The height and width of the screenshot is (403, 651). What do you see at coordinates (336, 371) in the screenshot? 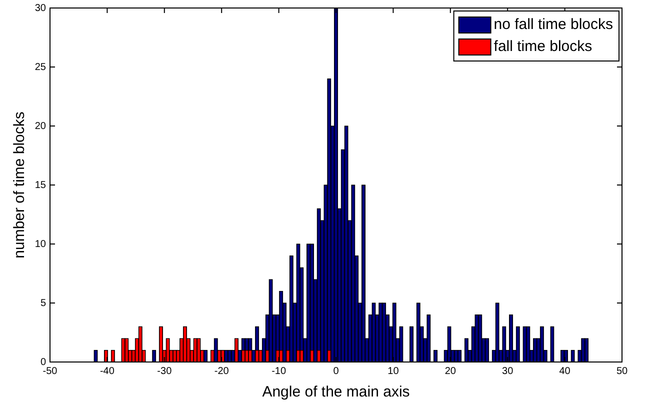
I see `x-tick-label: 0` at bounding box center [336, 371].